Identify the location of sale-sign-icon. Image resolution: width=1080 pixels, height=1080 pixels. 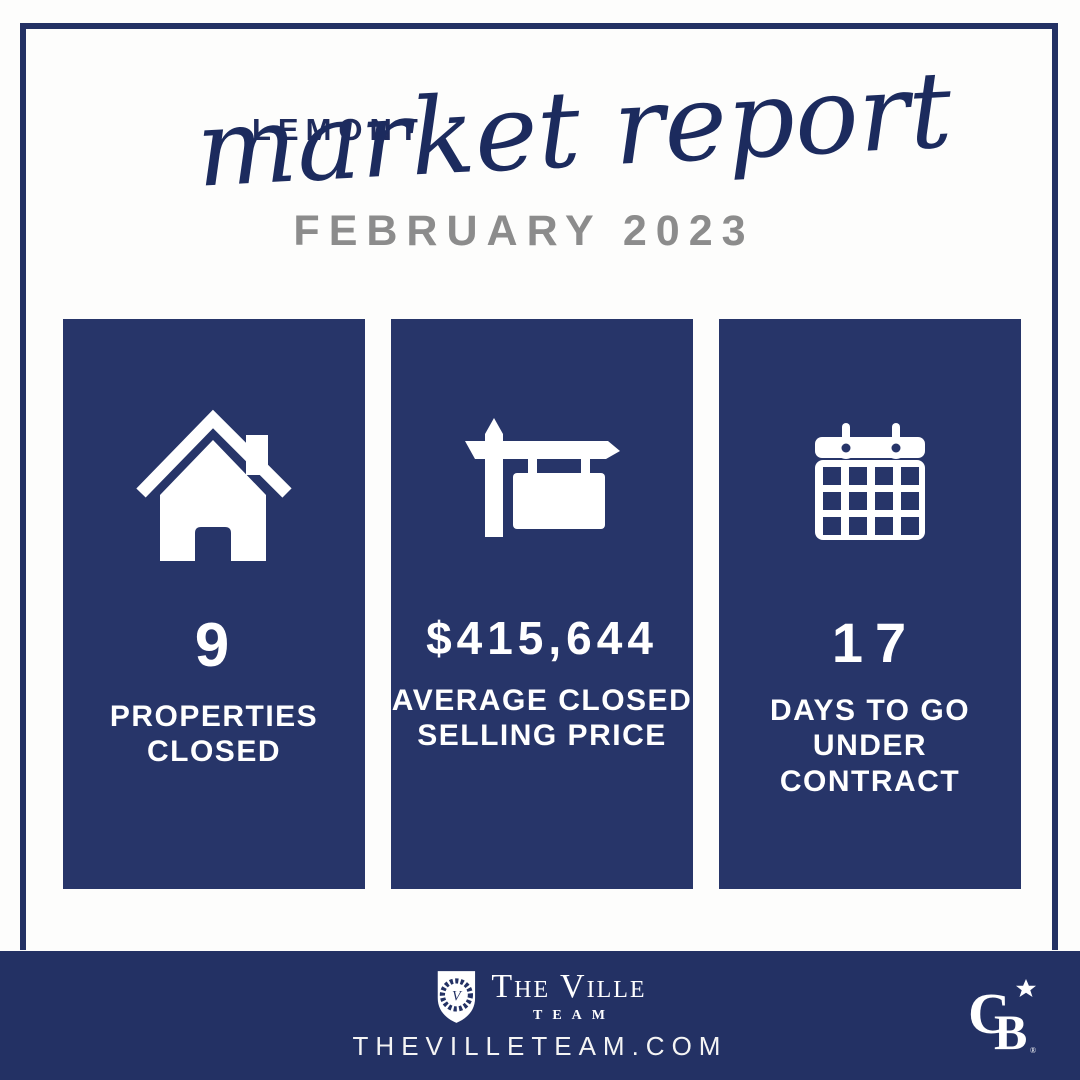
(542, 485).